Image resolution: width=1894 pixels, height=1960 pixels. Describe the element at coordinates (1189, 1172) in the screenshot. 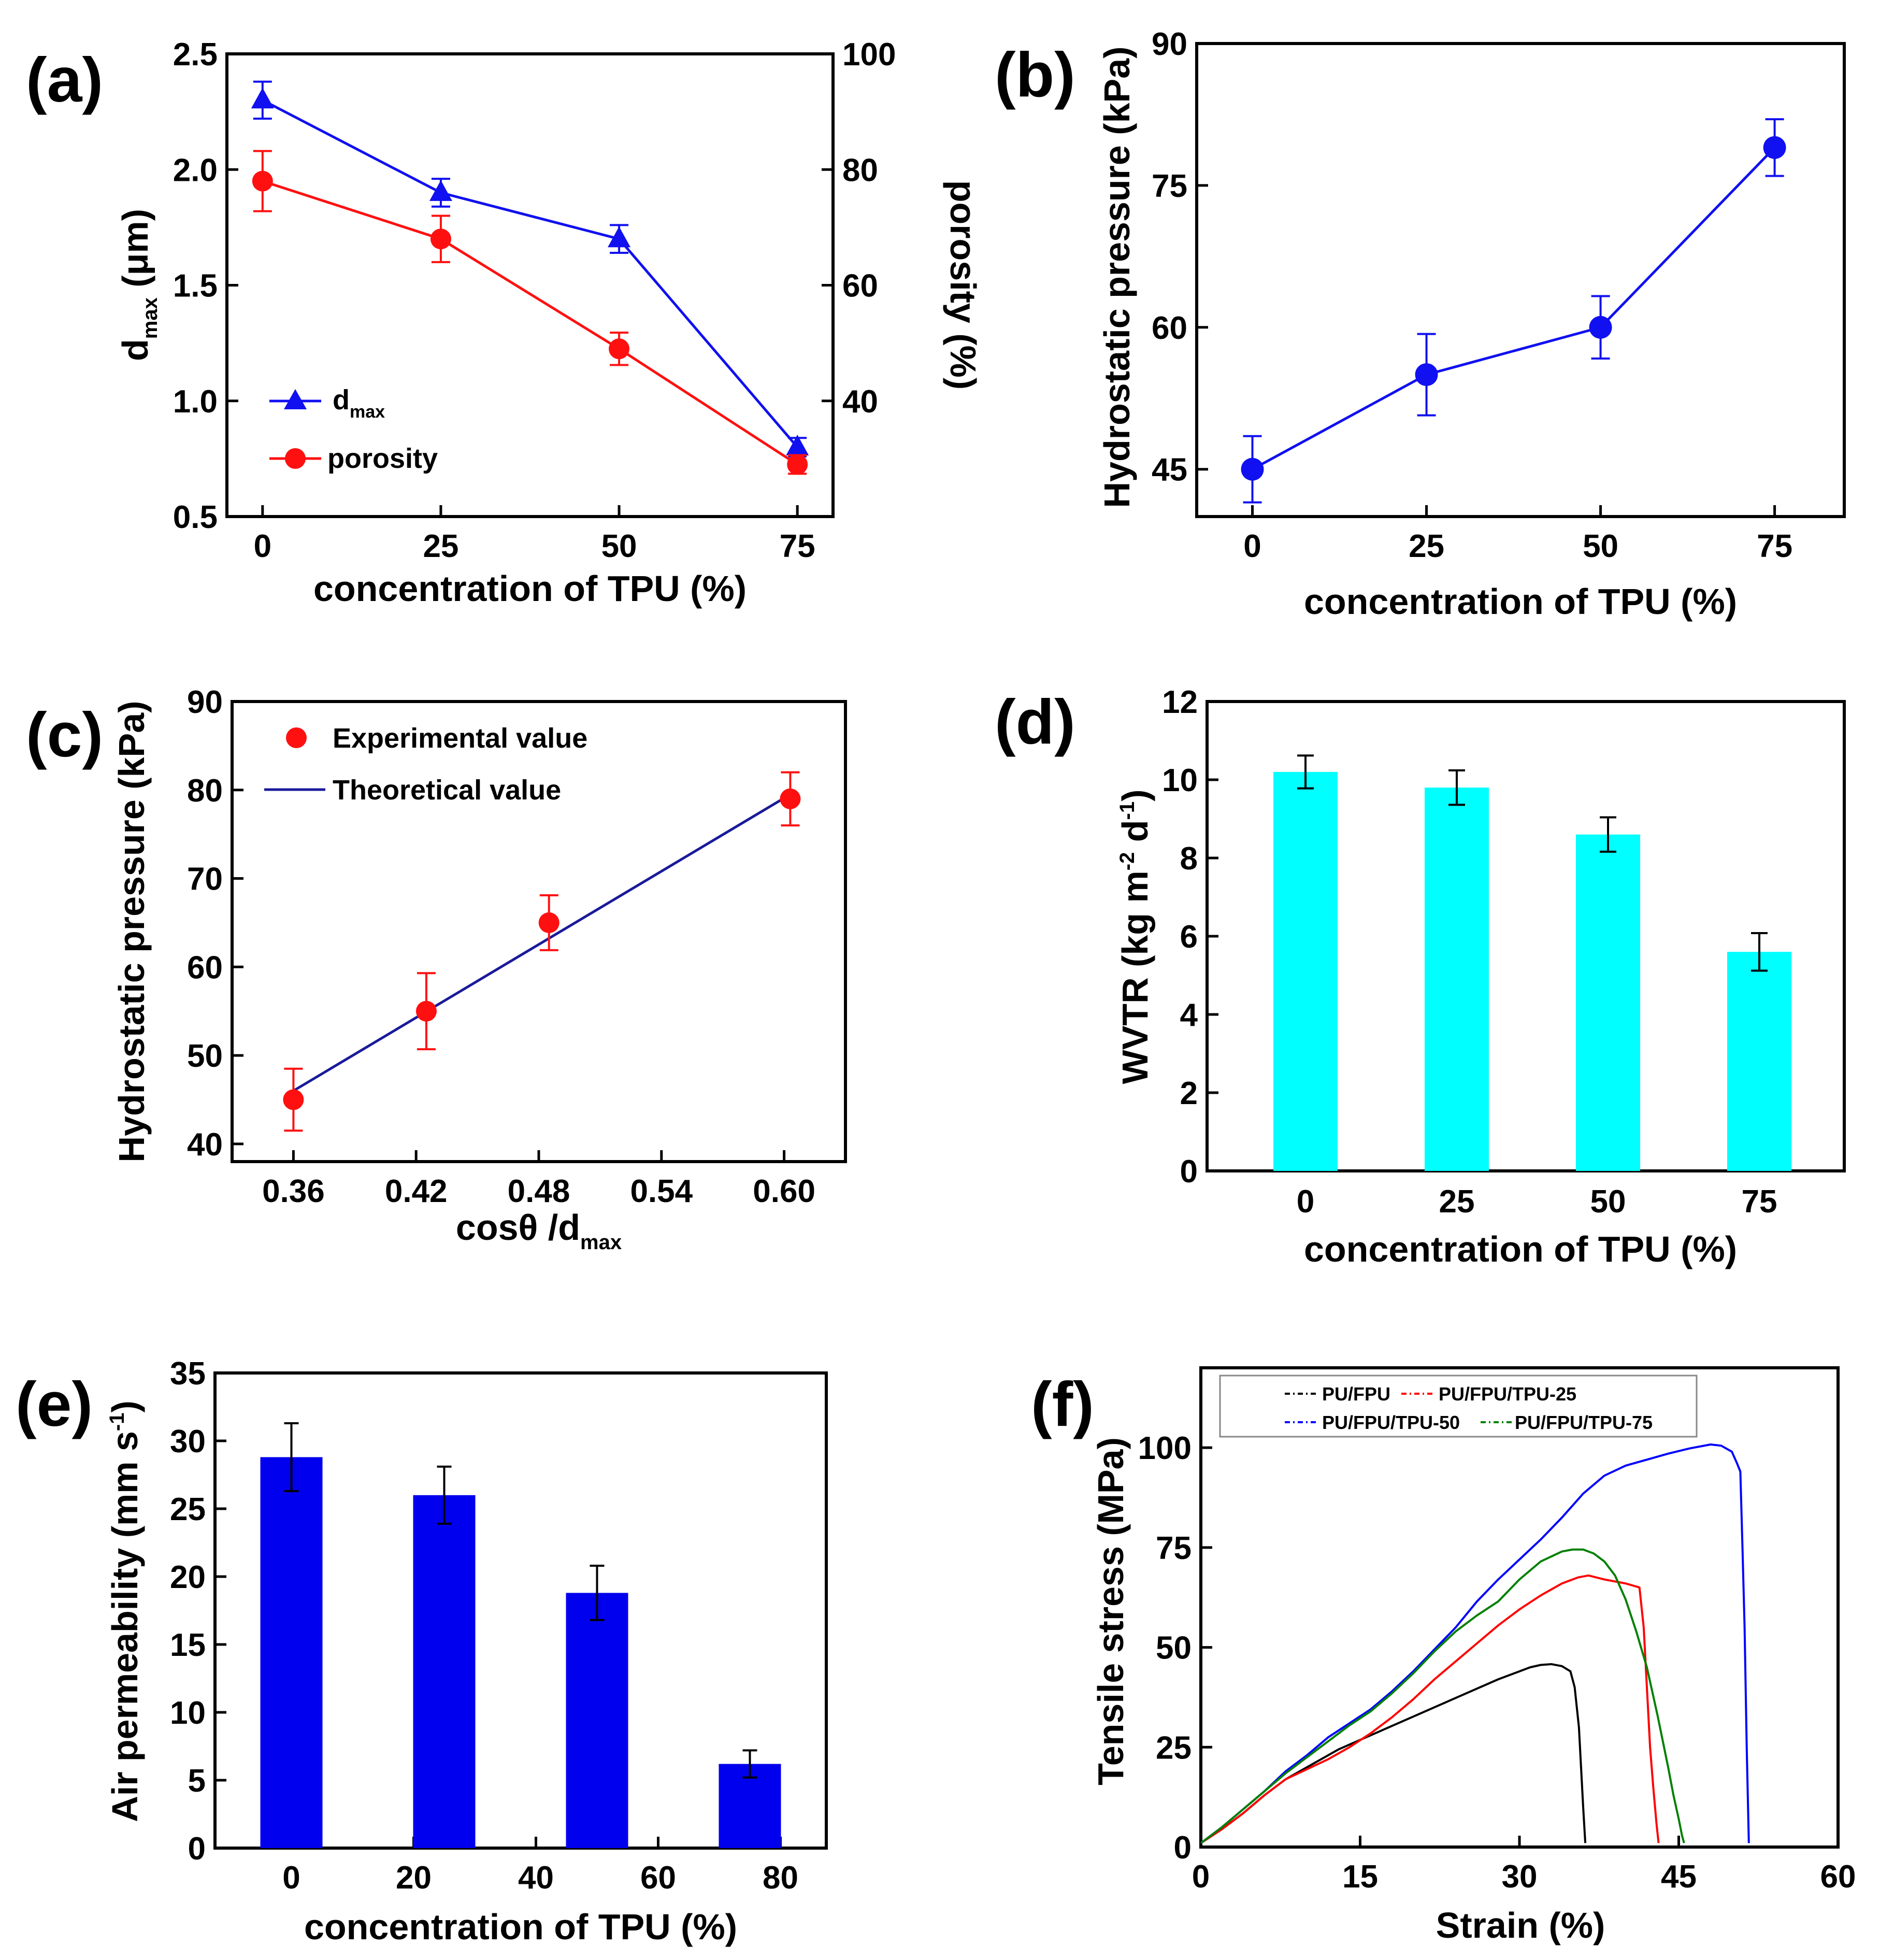

I see `panel-d-ytick-label: 0` at that location.